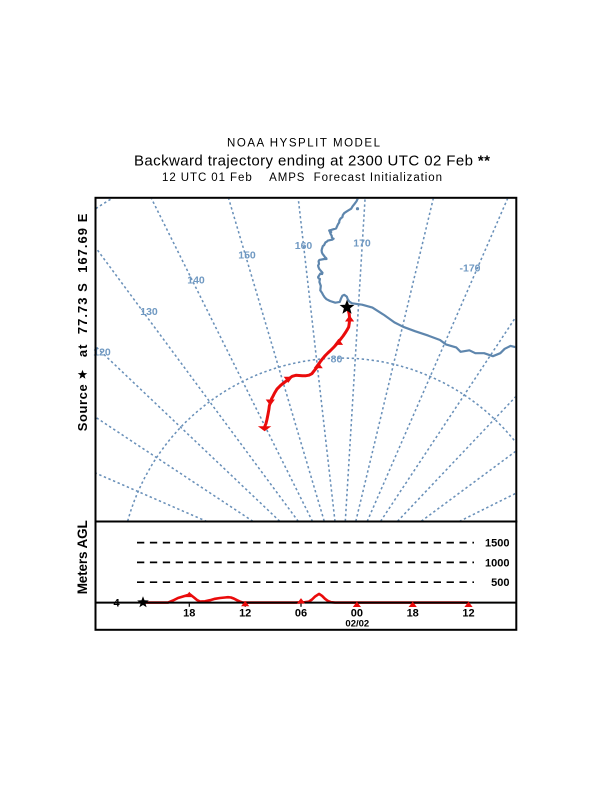 This screenshot has width=612, height=797. Describe the element at coordinates (362, 243) in the screenshot. I see `svg-text: 170` at that location.